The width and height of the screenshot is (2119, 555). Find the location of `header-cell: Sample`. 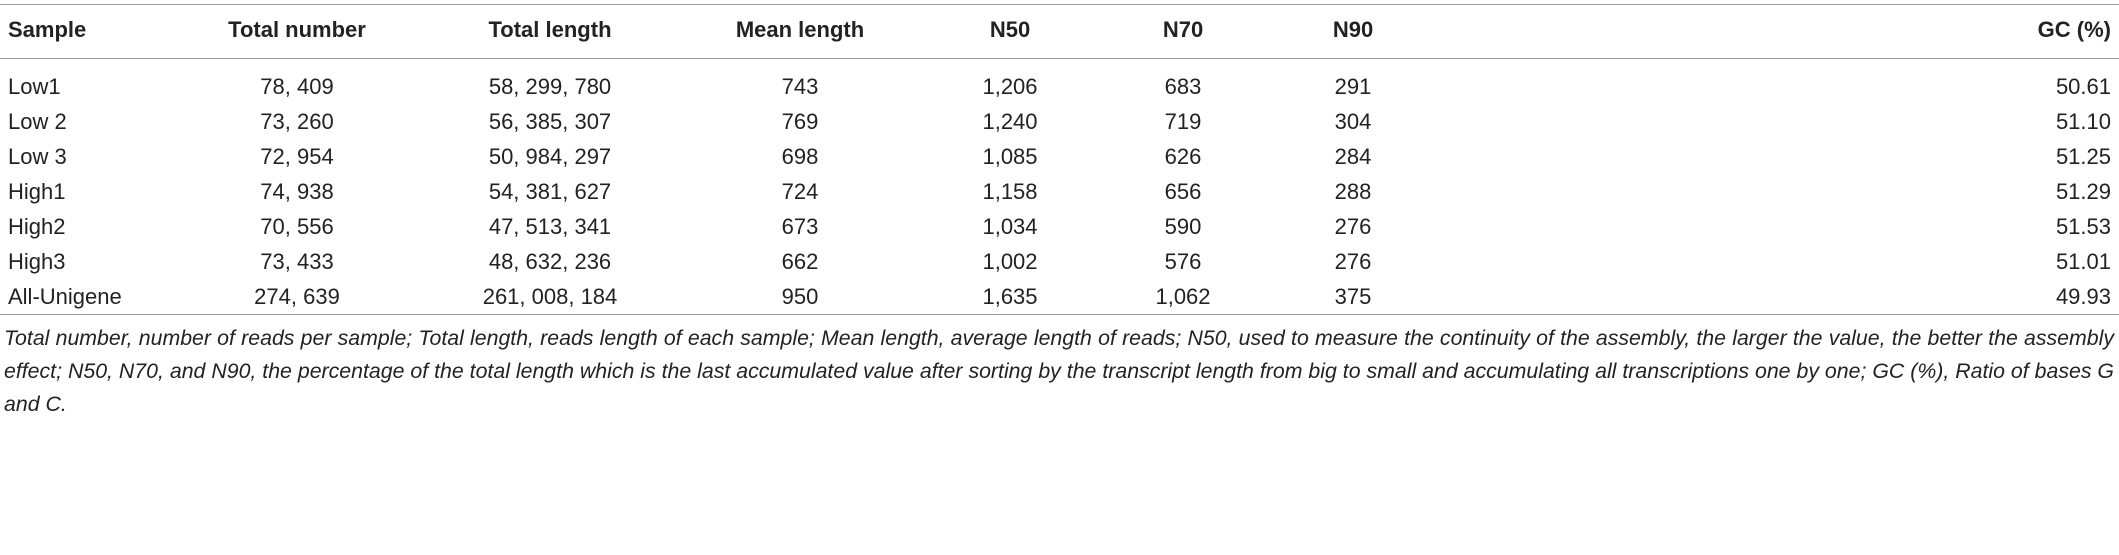

header-cell: Sample is located at coordinates (47, 29).